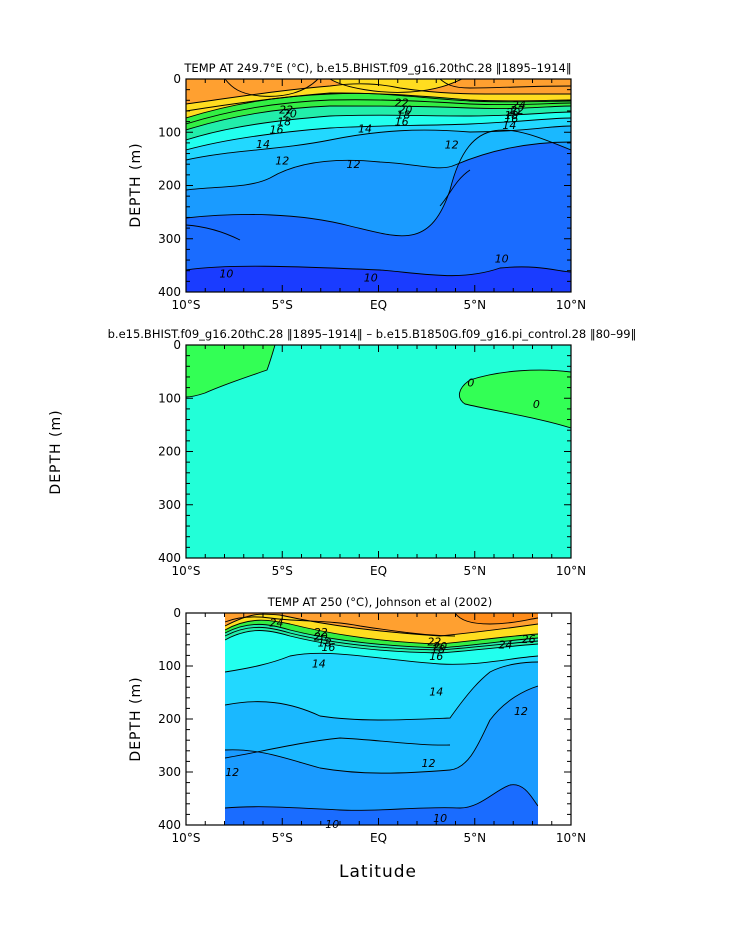 The width and height of the screenshot is (733, 945). What do you see at coordinates (379, 602) in the screenshot?
I see `panel-title: TEMP AT 250 (°C), Johnson et al (2002)` at bounding box center [379, 602].